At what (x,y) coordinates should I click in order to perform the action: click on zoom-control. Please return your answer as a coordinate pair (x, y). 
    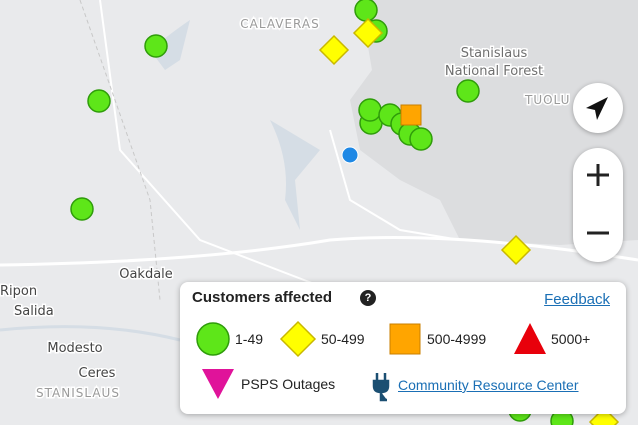
    Looking at the image, I should click on (598, 205).